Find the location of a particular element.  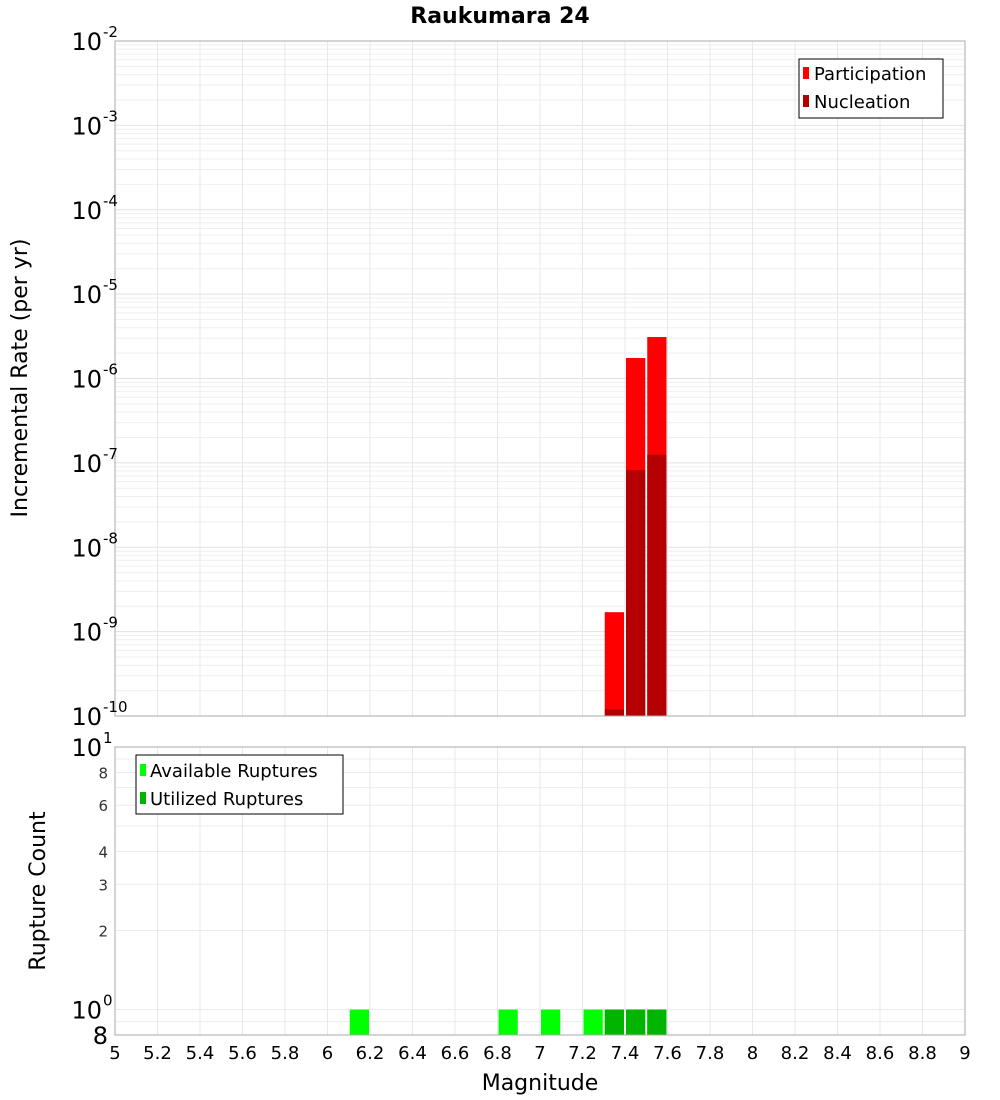

x-tick-label: 6.4 is located at coordinates (412, 1053).